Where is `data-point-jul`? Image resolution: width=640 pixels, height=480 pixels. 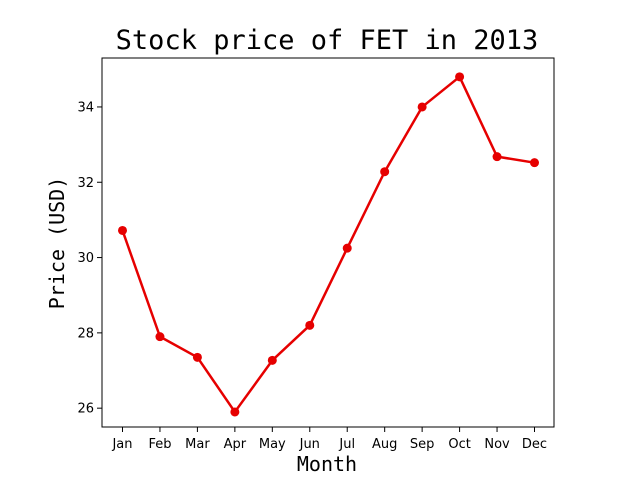
data-point-jul is located at coordinates (347, 248).